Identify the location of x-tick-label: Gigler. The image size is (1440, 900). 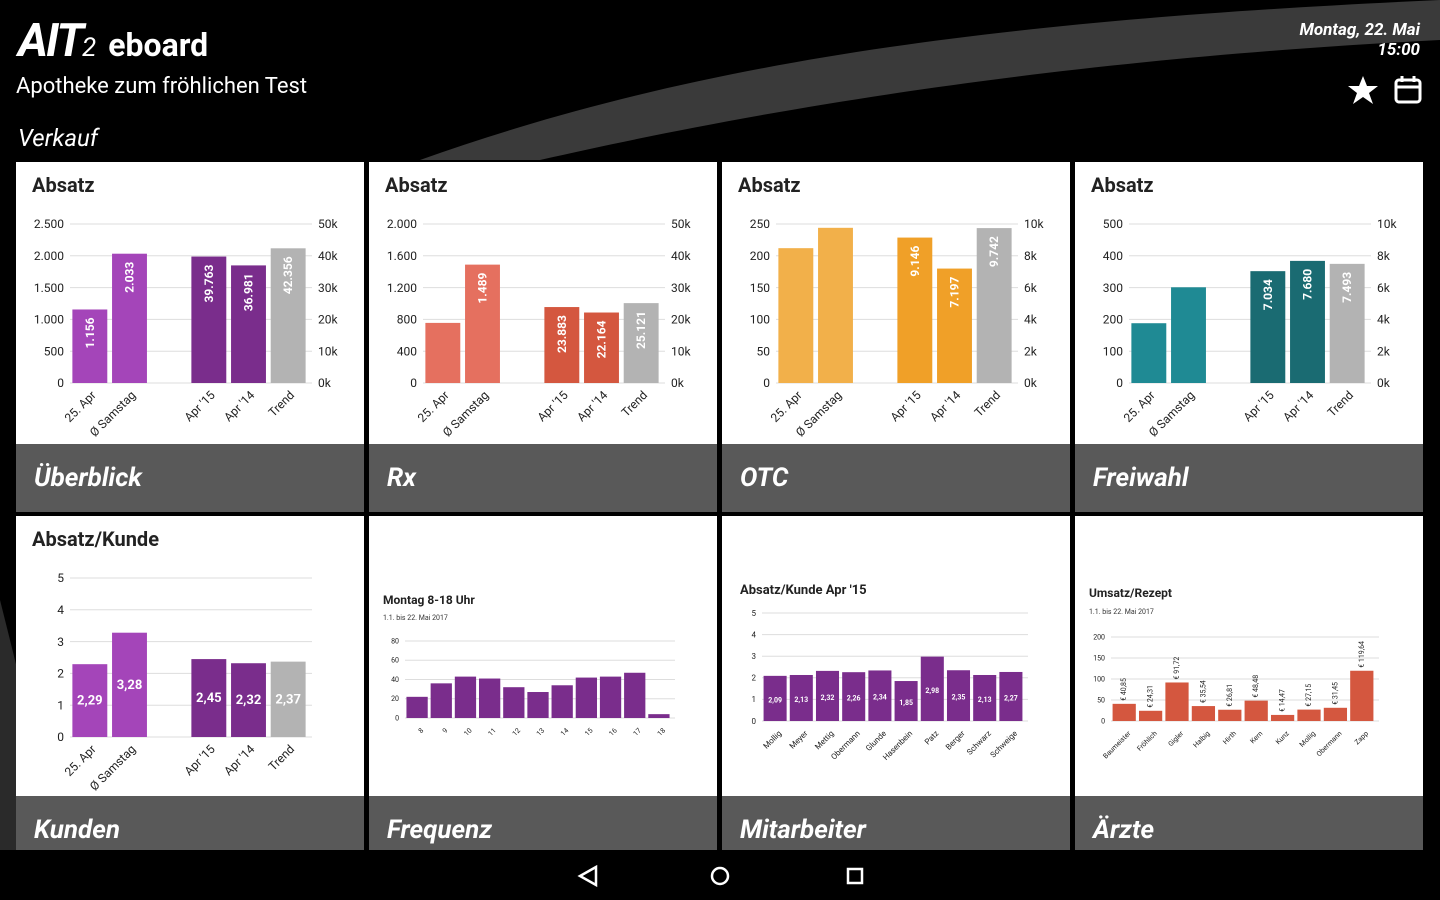
(1176, 738).